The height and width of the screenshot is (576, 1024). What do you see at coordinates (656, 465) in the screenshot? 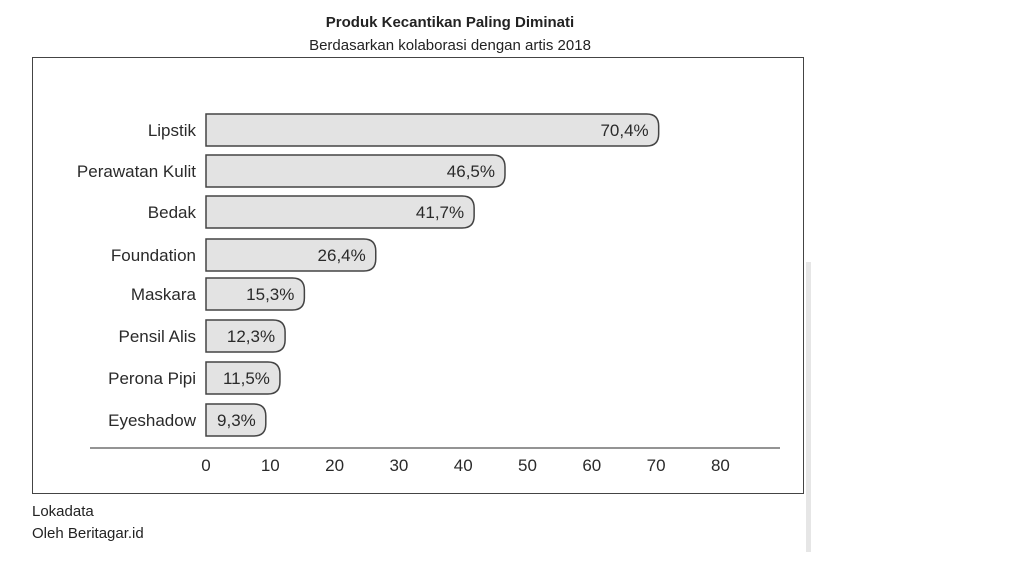
I see `x-tick-label-70: 70` at bounding box center [656, 465].